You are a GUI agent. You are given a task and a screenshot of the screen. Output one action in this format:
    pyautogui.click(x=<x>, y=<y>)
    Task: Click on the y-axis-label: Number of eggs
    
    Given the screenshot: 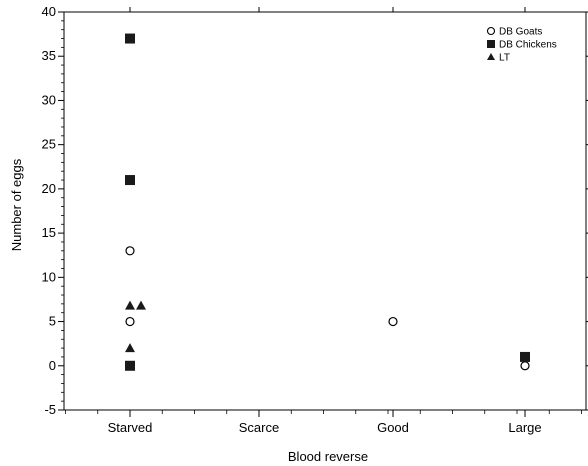 What is the action you would take?
    pyautogui.click(x=16, y=204)
    